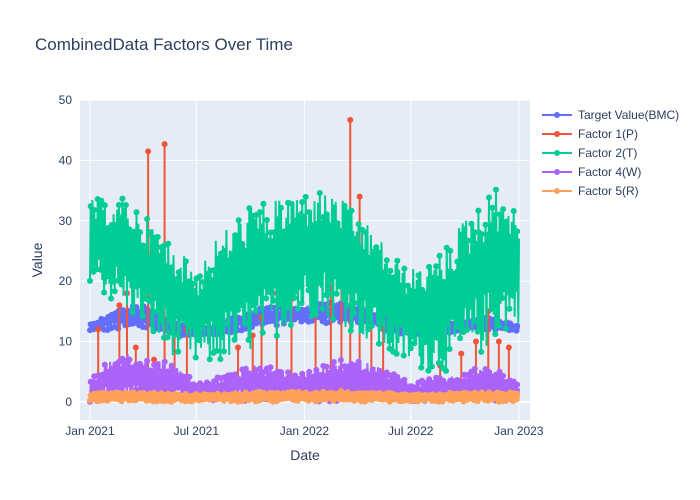 This screenshot has height=500, width=700. What do you see at coordinates (66, 342) in the screenshot?
I see `y-tick-label: 10` at bounding box center [66, 342].